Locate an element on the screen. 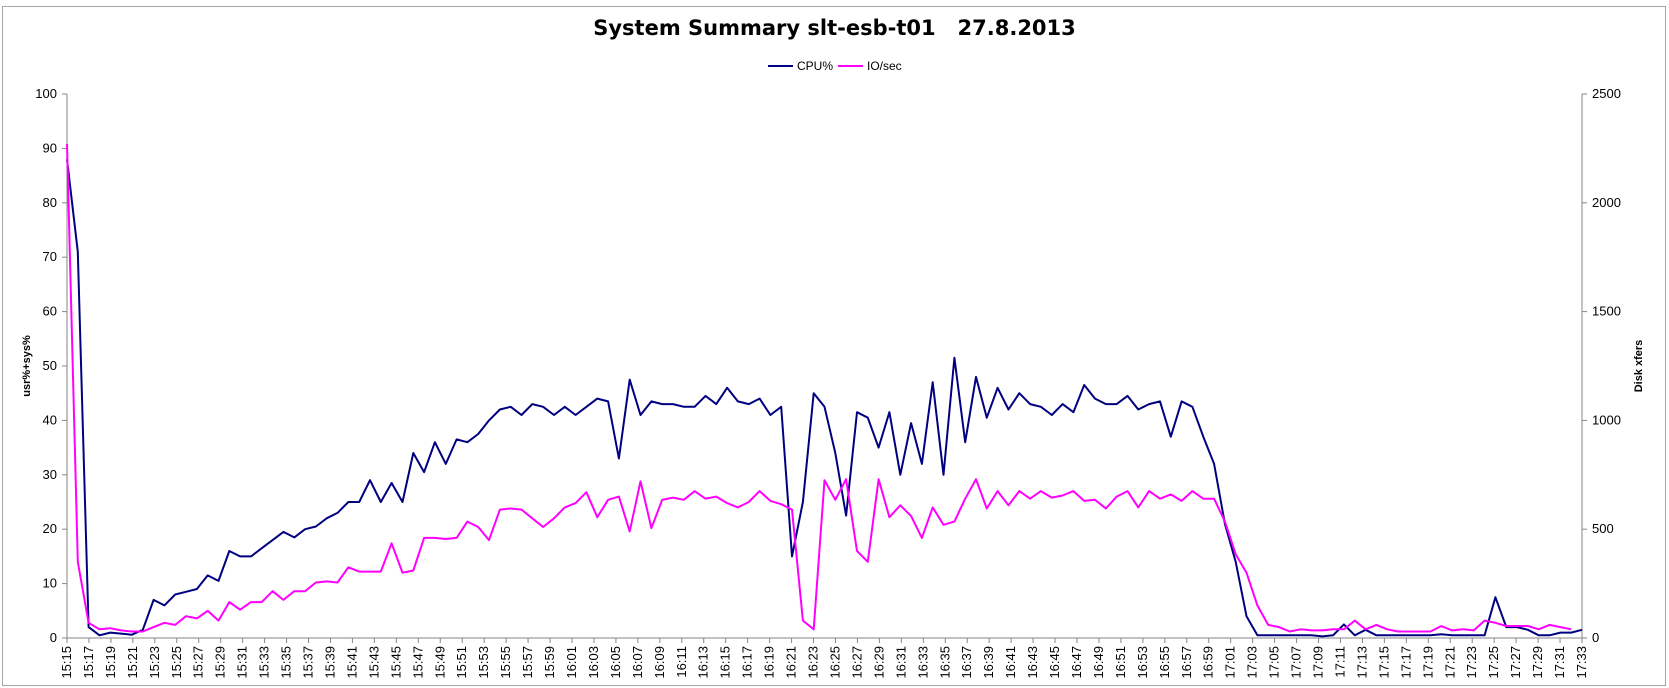  x-tick-label: 16:41 is located at coordinates (1010, 662).